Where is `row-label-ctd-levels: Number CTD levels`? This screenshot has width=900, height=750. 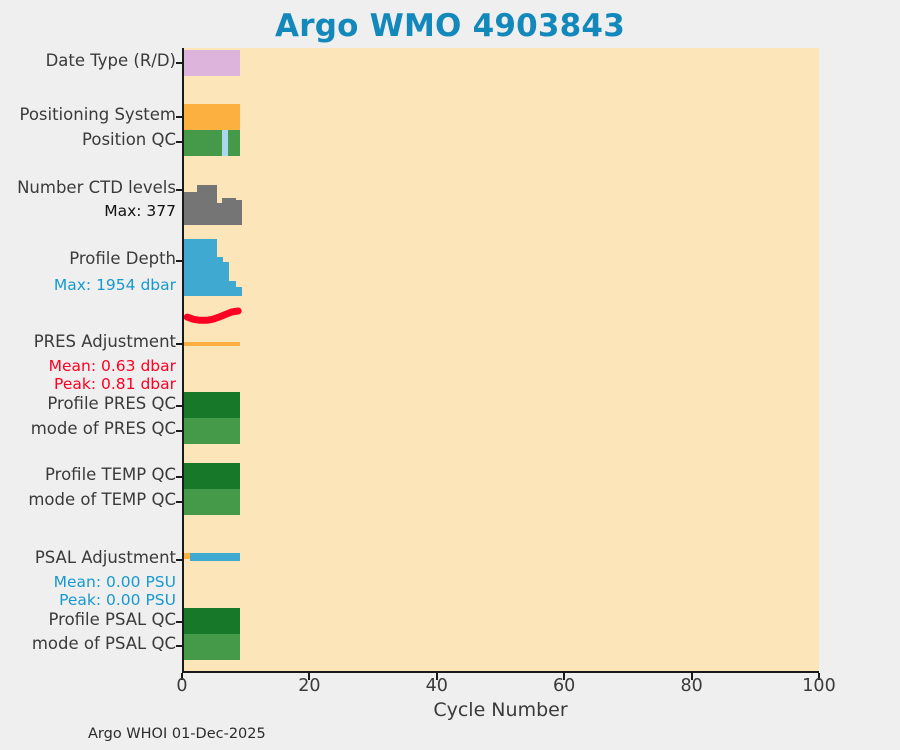
row-label-ctd-levels: Number CTD levels is located at coordinates (96, 187).